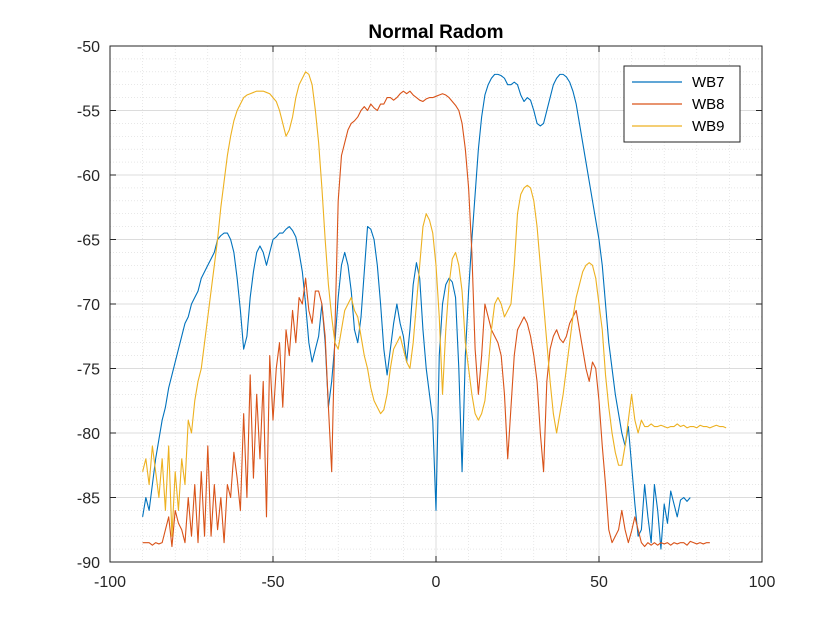  I want to click on legend-label-wb7: WB7, so click(708, 82).